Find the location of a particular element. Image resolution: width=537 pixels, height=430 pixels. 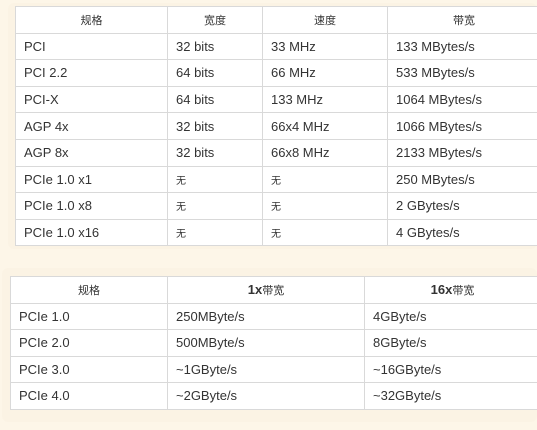

table-header-row: 规格 1x带宽 16x带宽 is located at coordinates (273, 290).